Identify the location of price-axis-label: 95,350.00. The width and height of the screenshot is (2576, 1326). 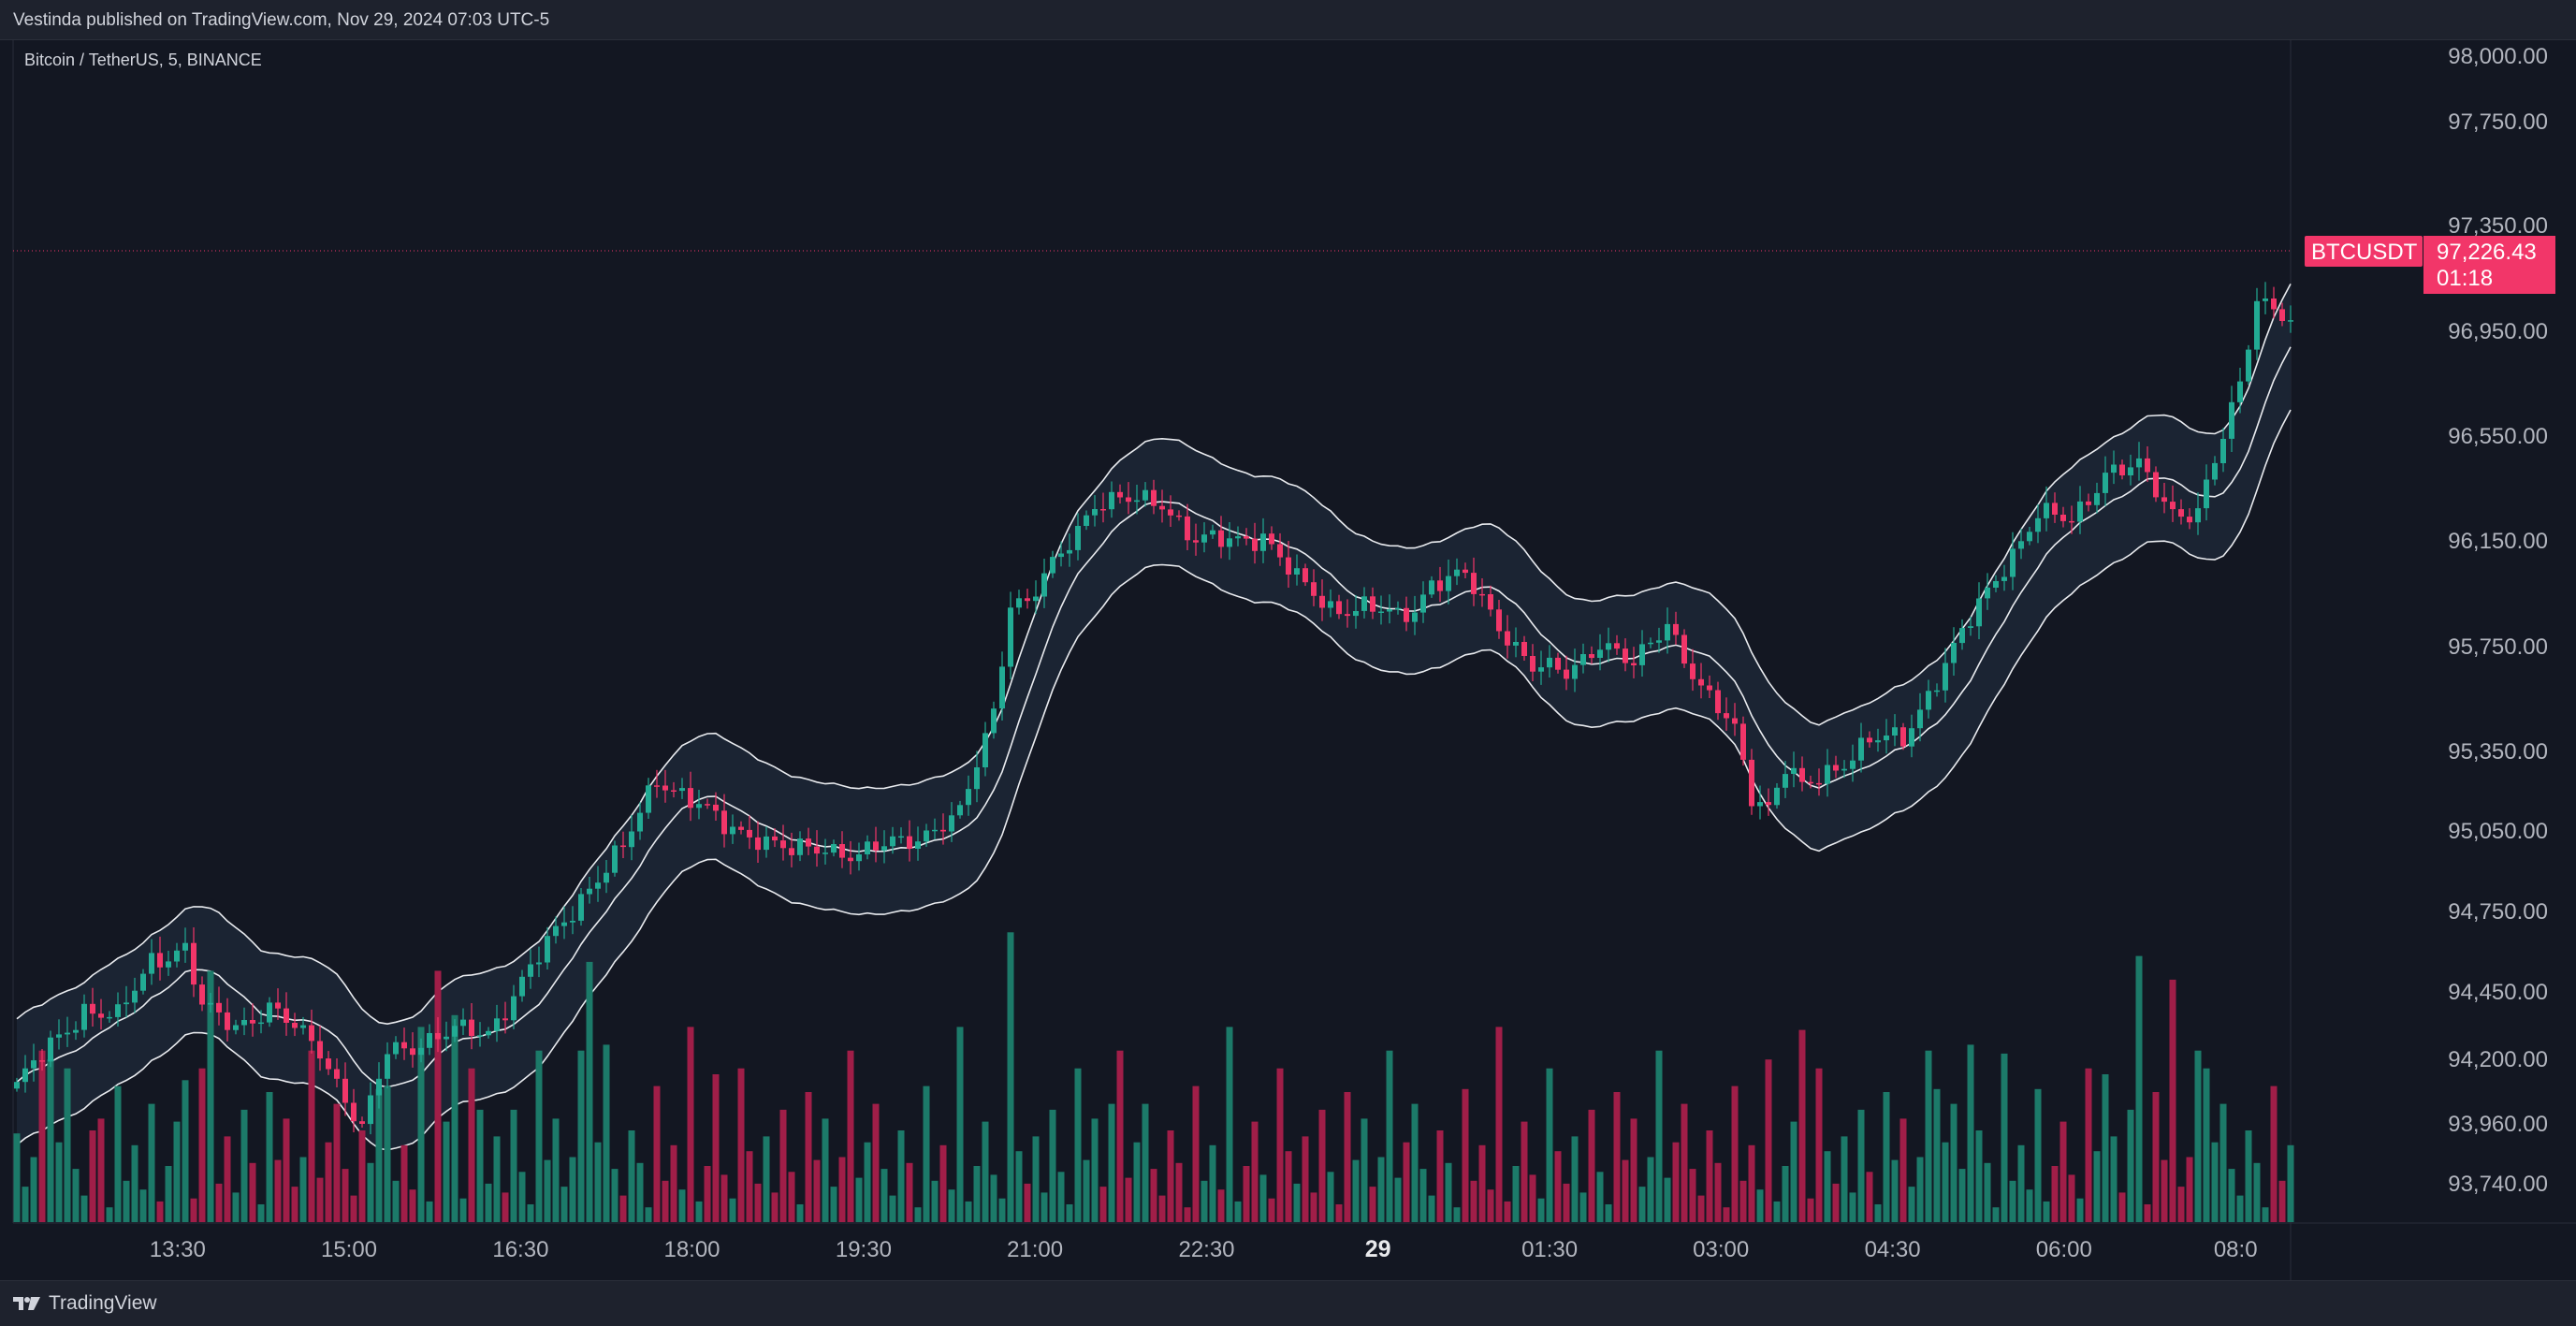
(2498, 752).